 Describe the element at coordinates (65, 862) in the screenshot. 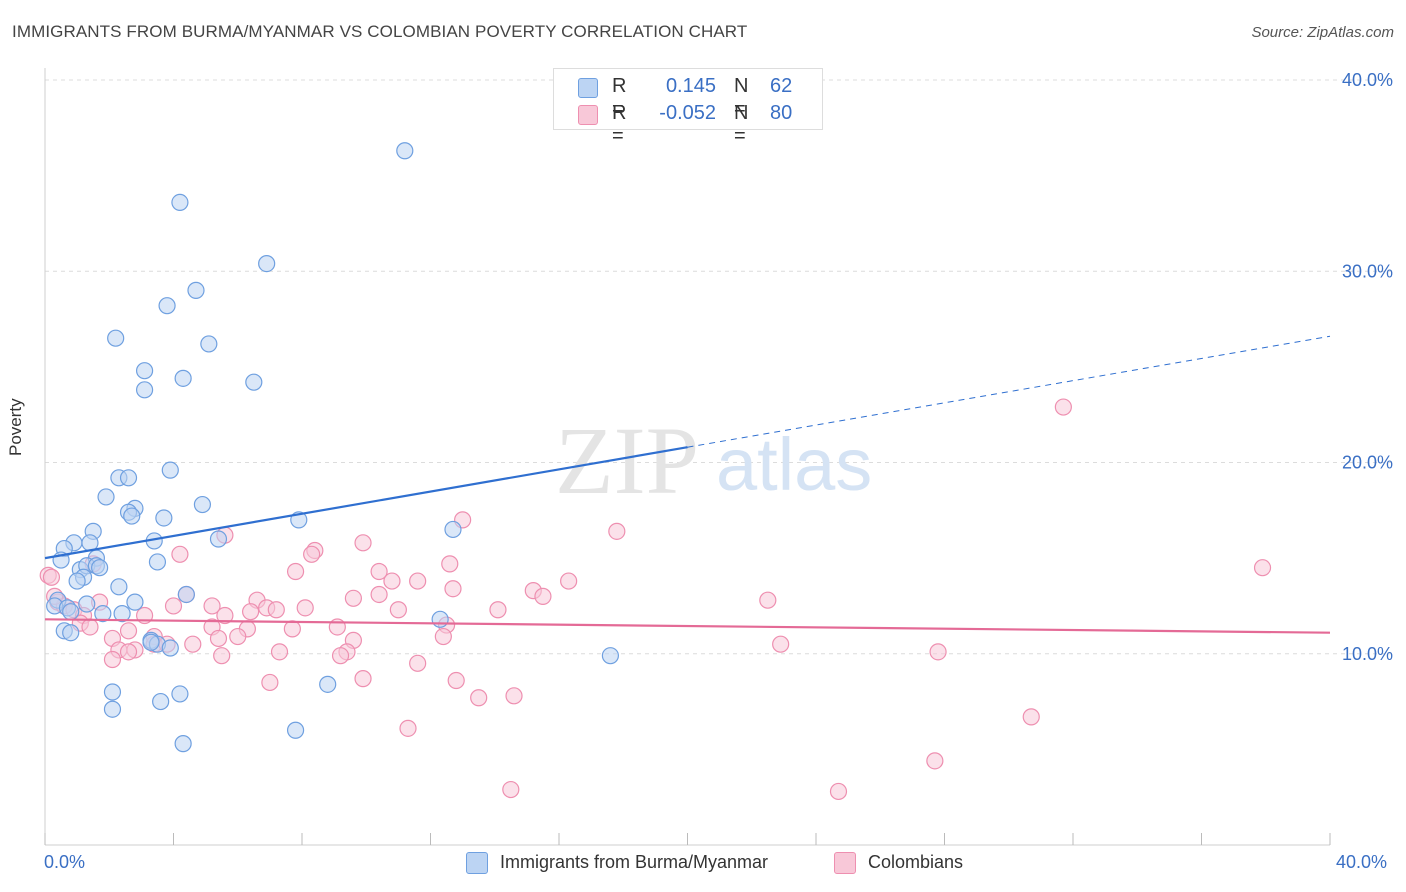

I see `x-tick-min: 0.0%` at that location.